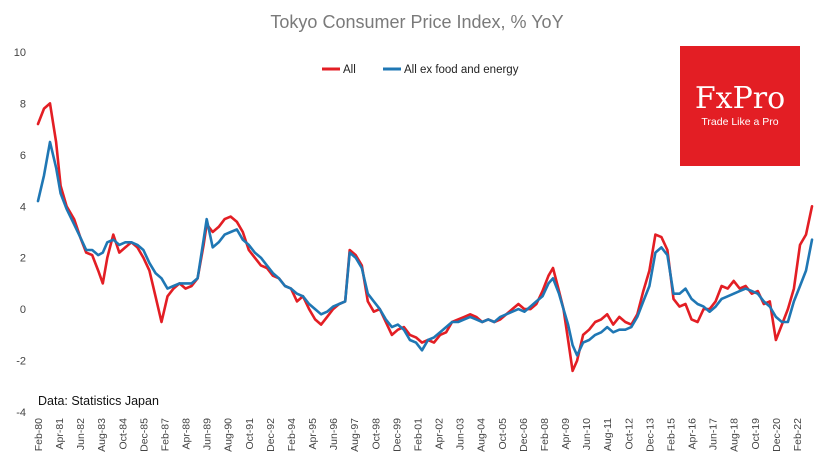 This screenshot has height=470, width=835. What do you see at coordinates (545, 434) in the screenshot?
I see `x-tick-label: Feb-08` at bounding box center [545, 434].